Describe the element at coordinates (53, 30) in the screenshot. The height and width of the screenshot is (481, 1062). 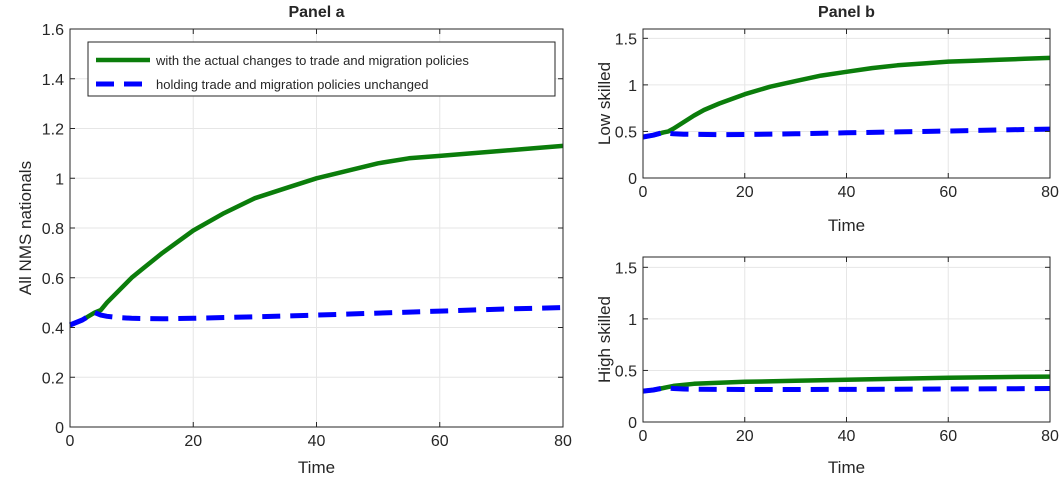
I see `y-tick-label: 1.6` at that location.